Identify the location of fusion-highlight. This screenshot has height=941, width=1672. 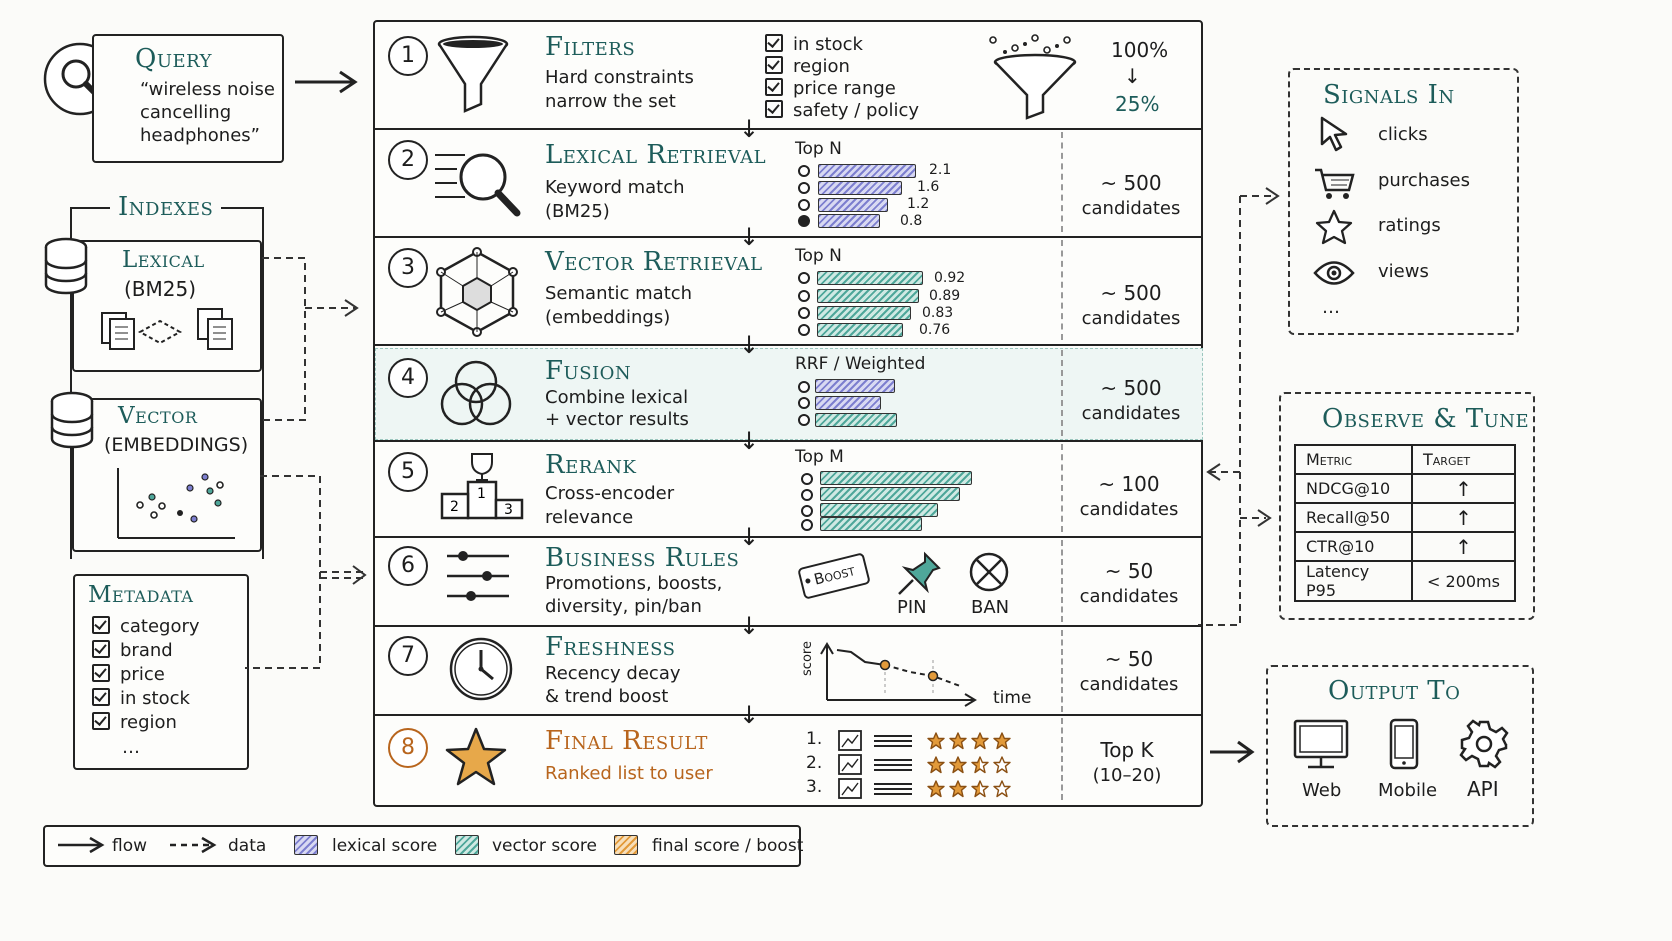
(789, 394).